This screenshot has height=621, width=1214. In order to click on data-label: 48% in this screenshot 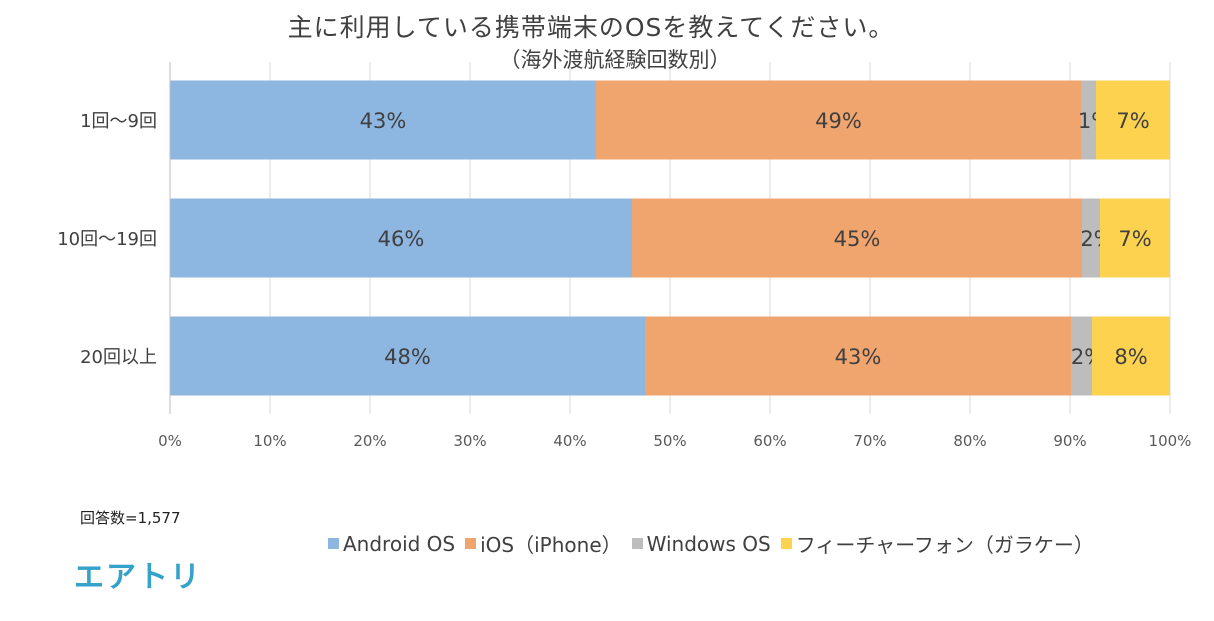, I will do `click(407, 357)`.